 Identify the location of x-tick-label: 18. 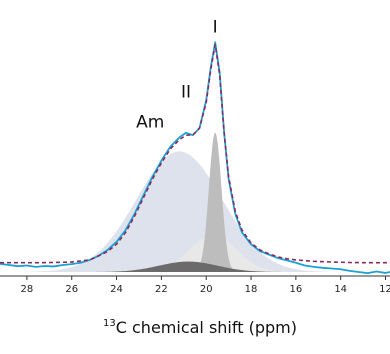
(251, 289).